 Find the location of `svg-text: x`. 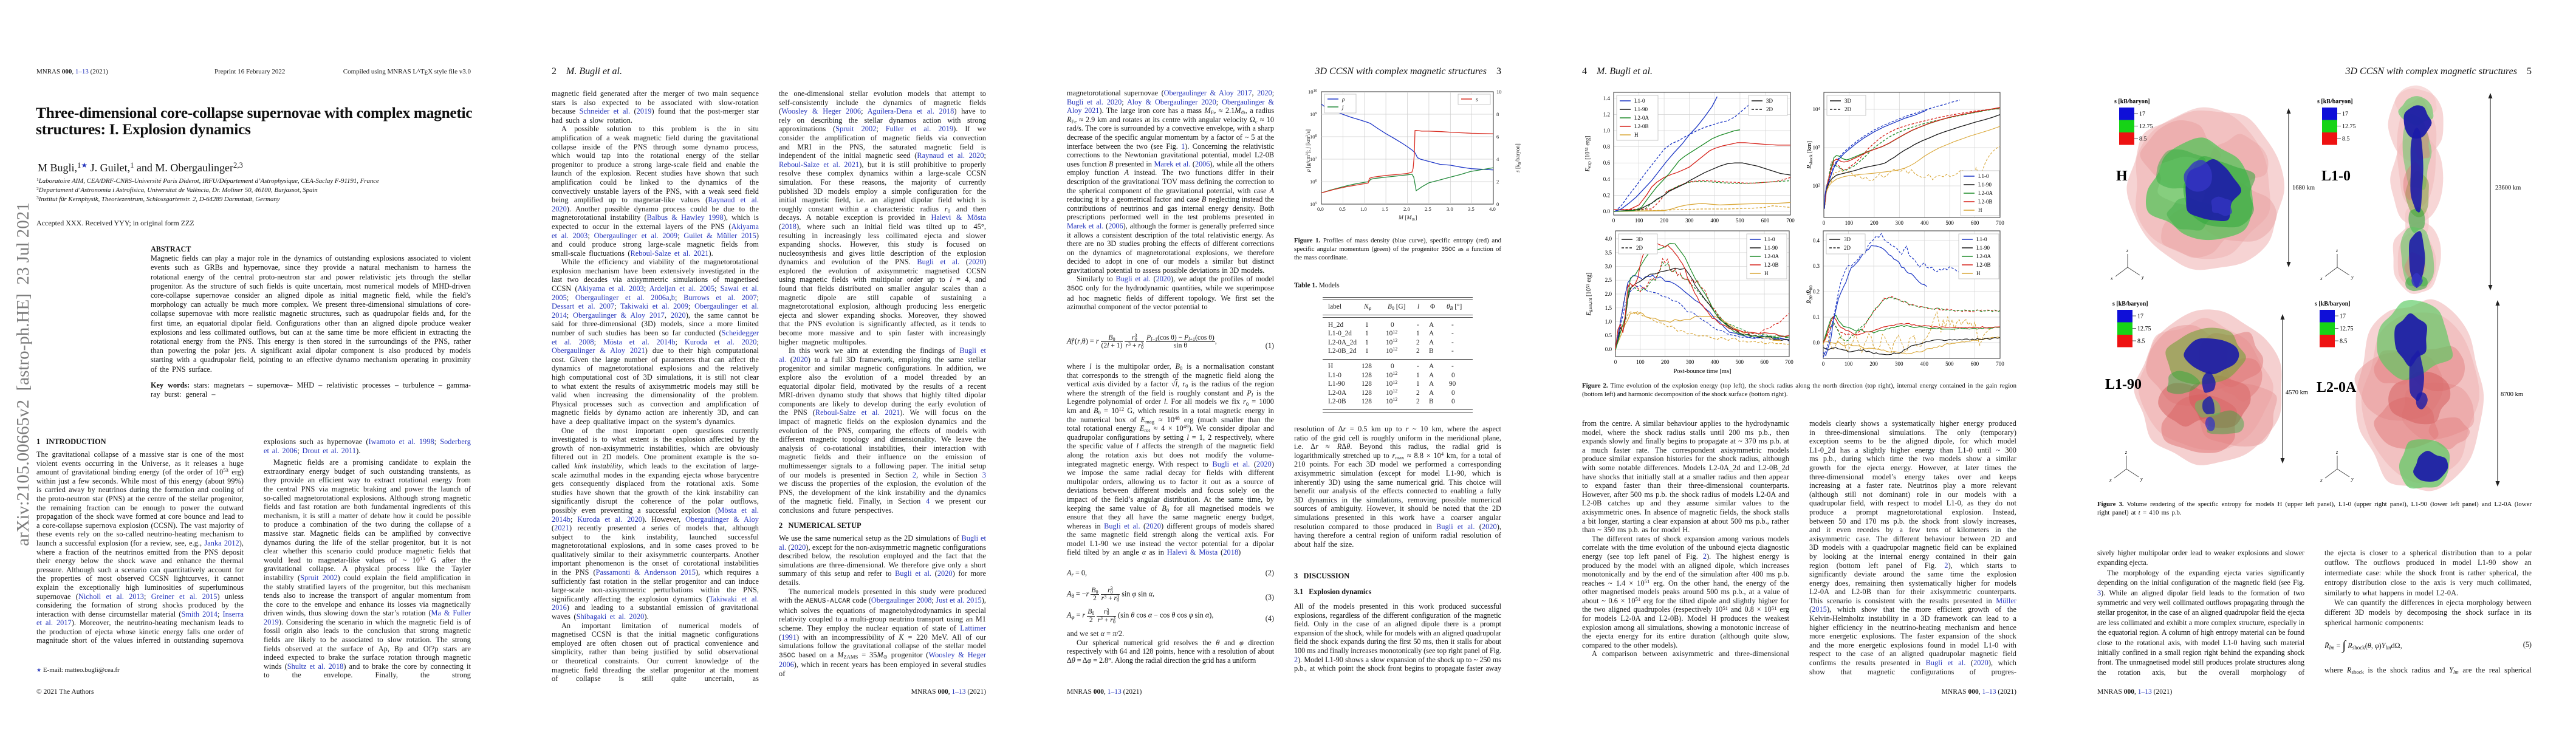

svg-text: x is located at coordinates (2111, 279).